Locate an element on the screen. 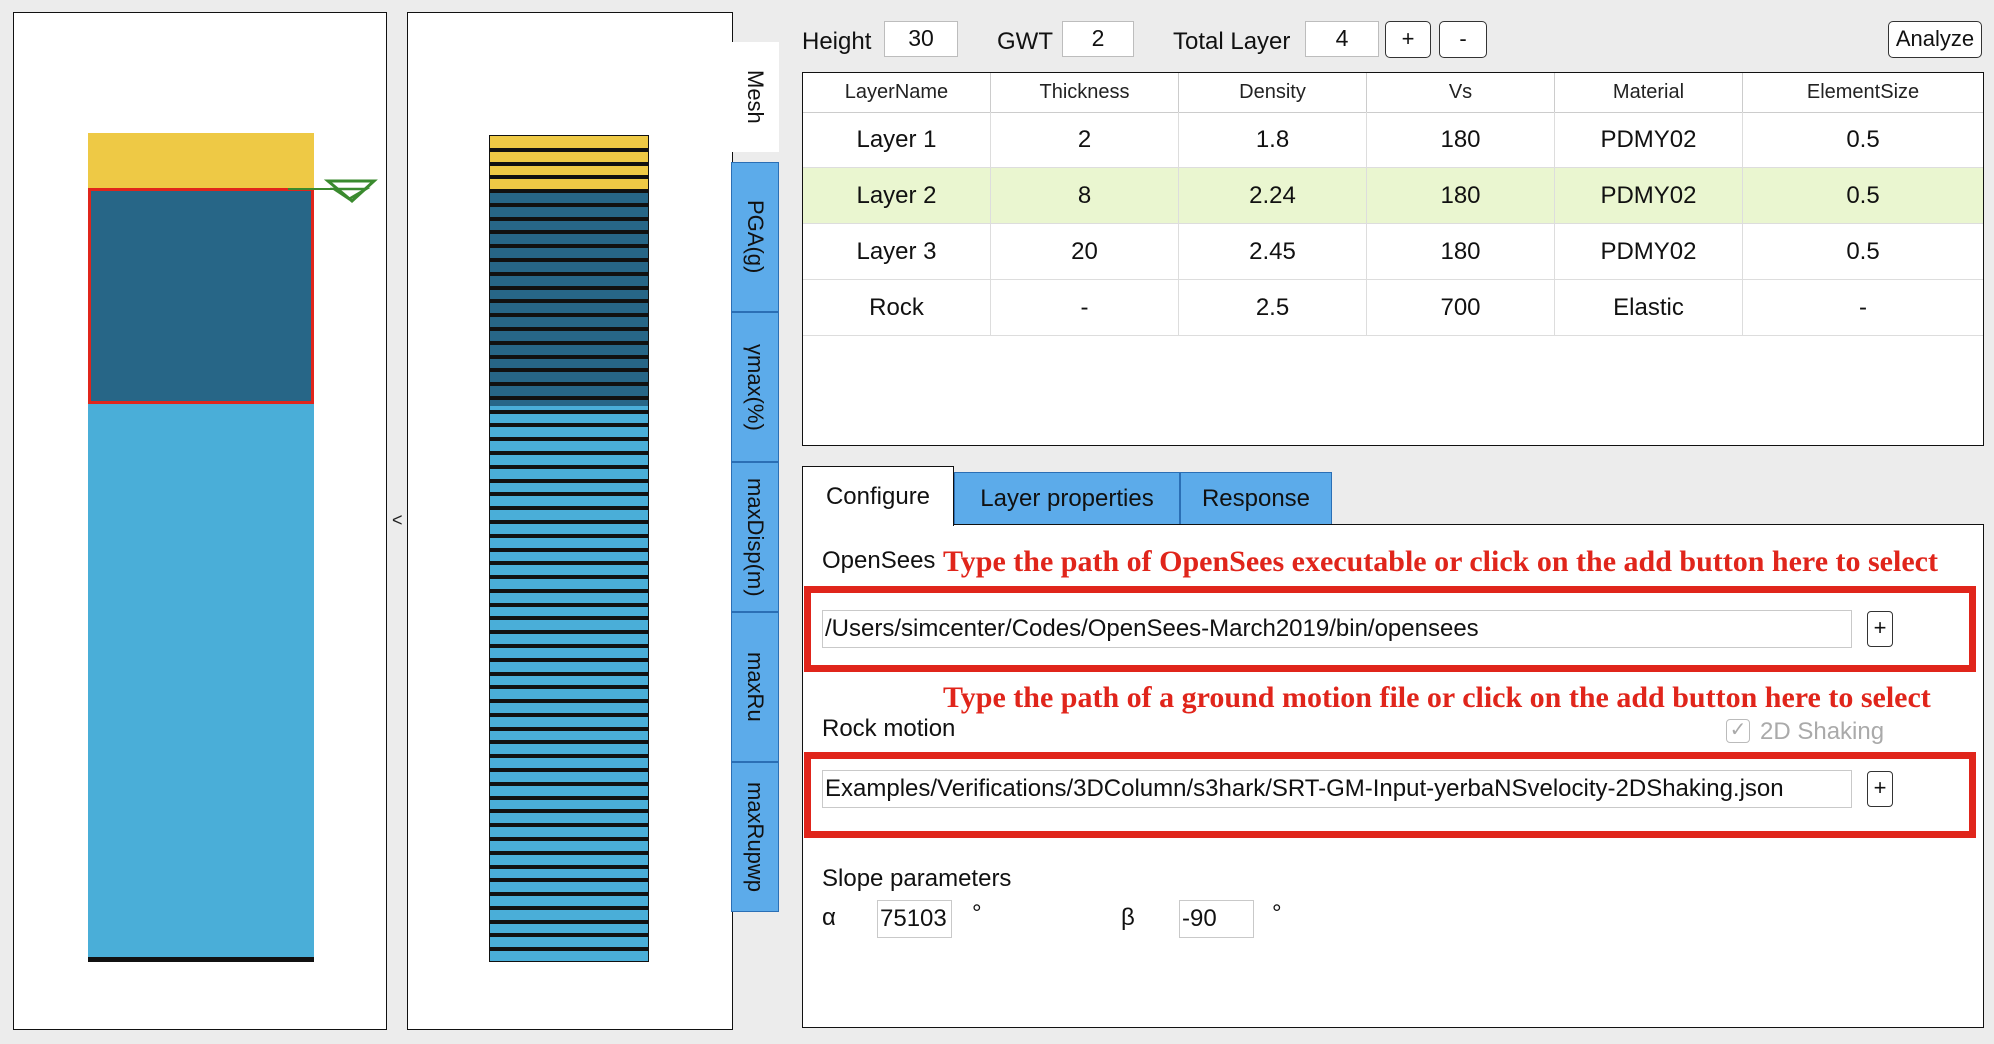  alpha-label: α is located at coordinates (829, 917).